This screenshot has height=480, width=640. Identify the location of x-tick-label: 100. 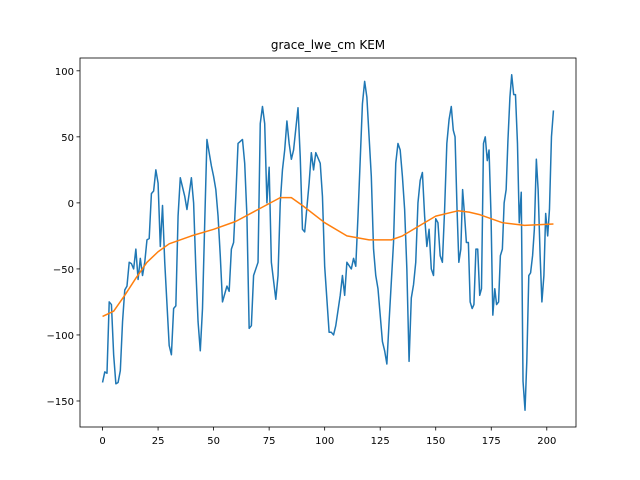
(324, 441).